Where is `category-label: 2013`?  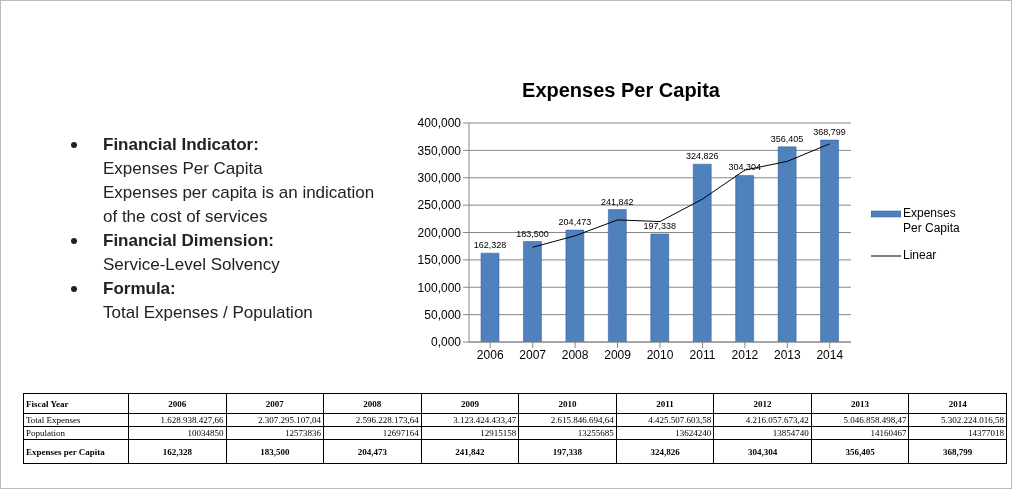 category-label: 2013 is located at coordinates (860, 403).